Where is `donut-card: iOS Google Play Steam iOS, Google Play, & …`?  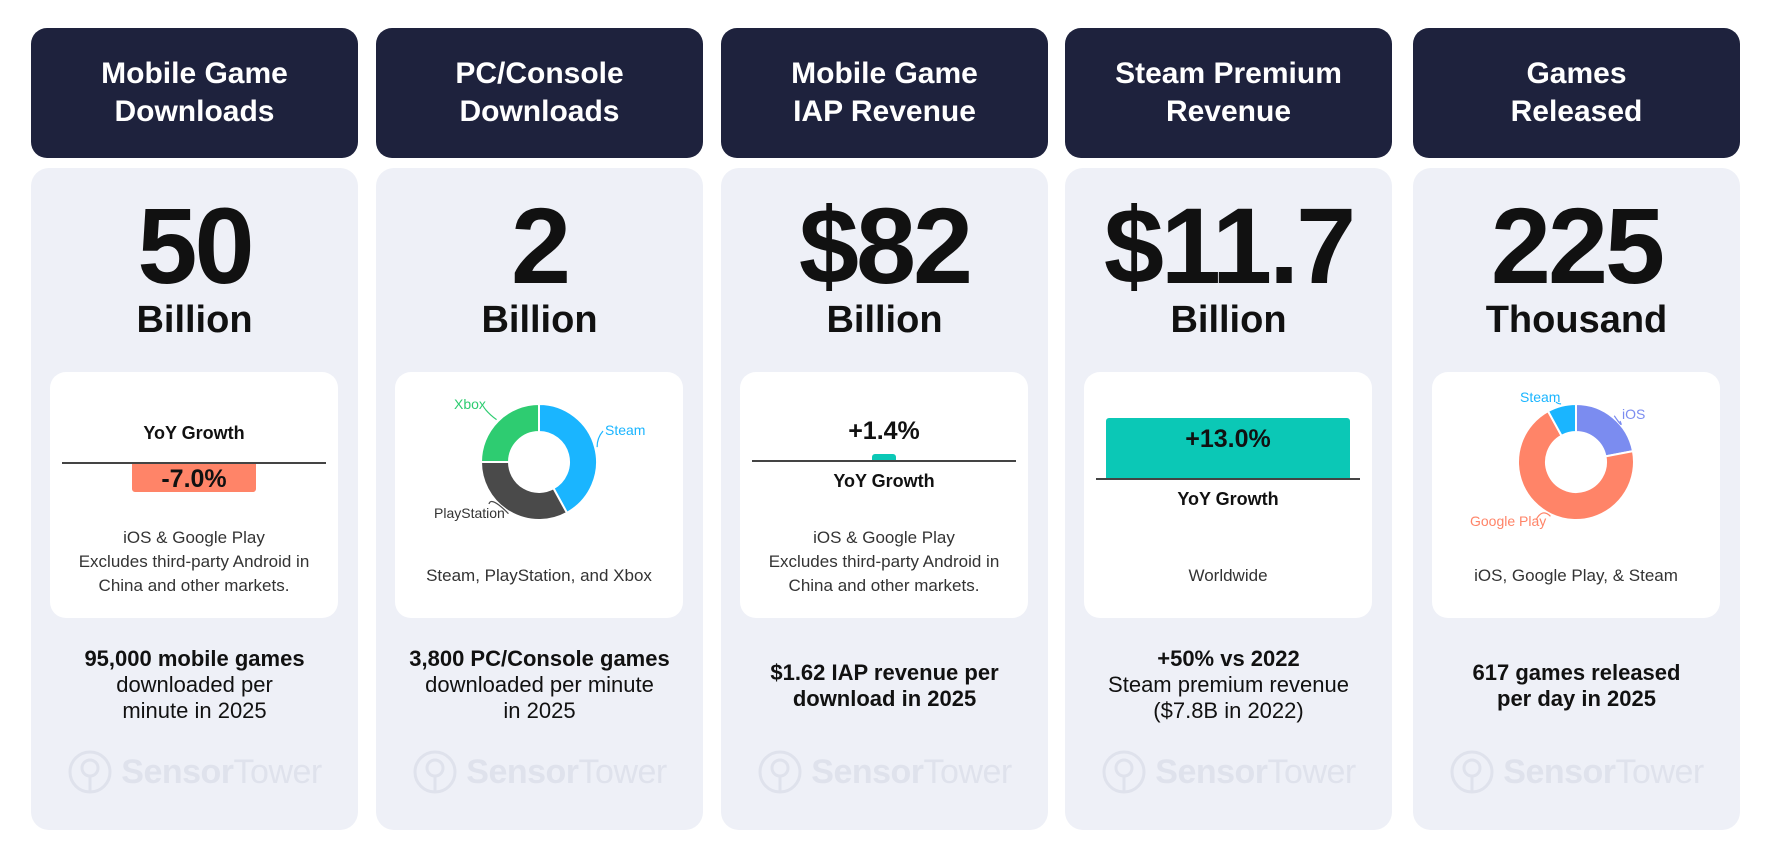
donut-card: iOS Google Play Steam iOS, Google Play, & … is located at coordinates (1576, 495).